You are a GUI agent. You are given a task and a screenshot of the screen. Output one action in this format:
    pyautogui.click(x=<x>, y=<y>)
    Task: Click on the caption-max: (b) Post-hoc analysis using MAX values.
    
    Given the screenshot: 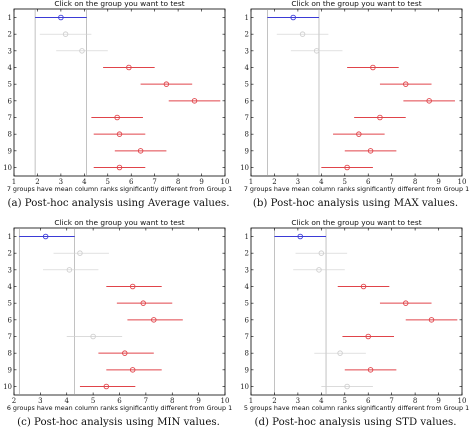 What is the action you would take?
    pyautogui.click(x=355, y=203)
    